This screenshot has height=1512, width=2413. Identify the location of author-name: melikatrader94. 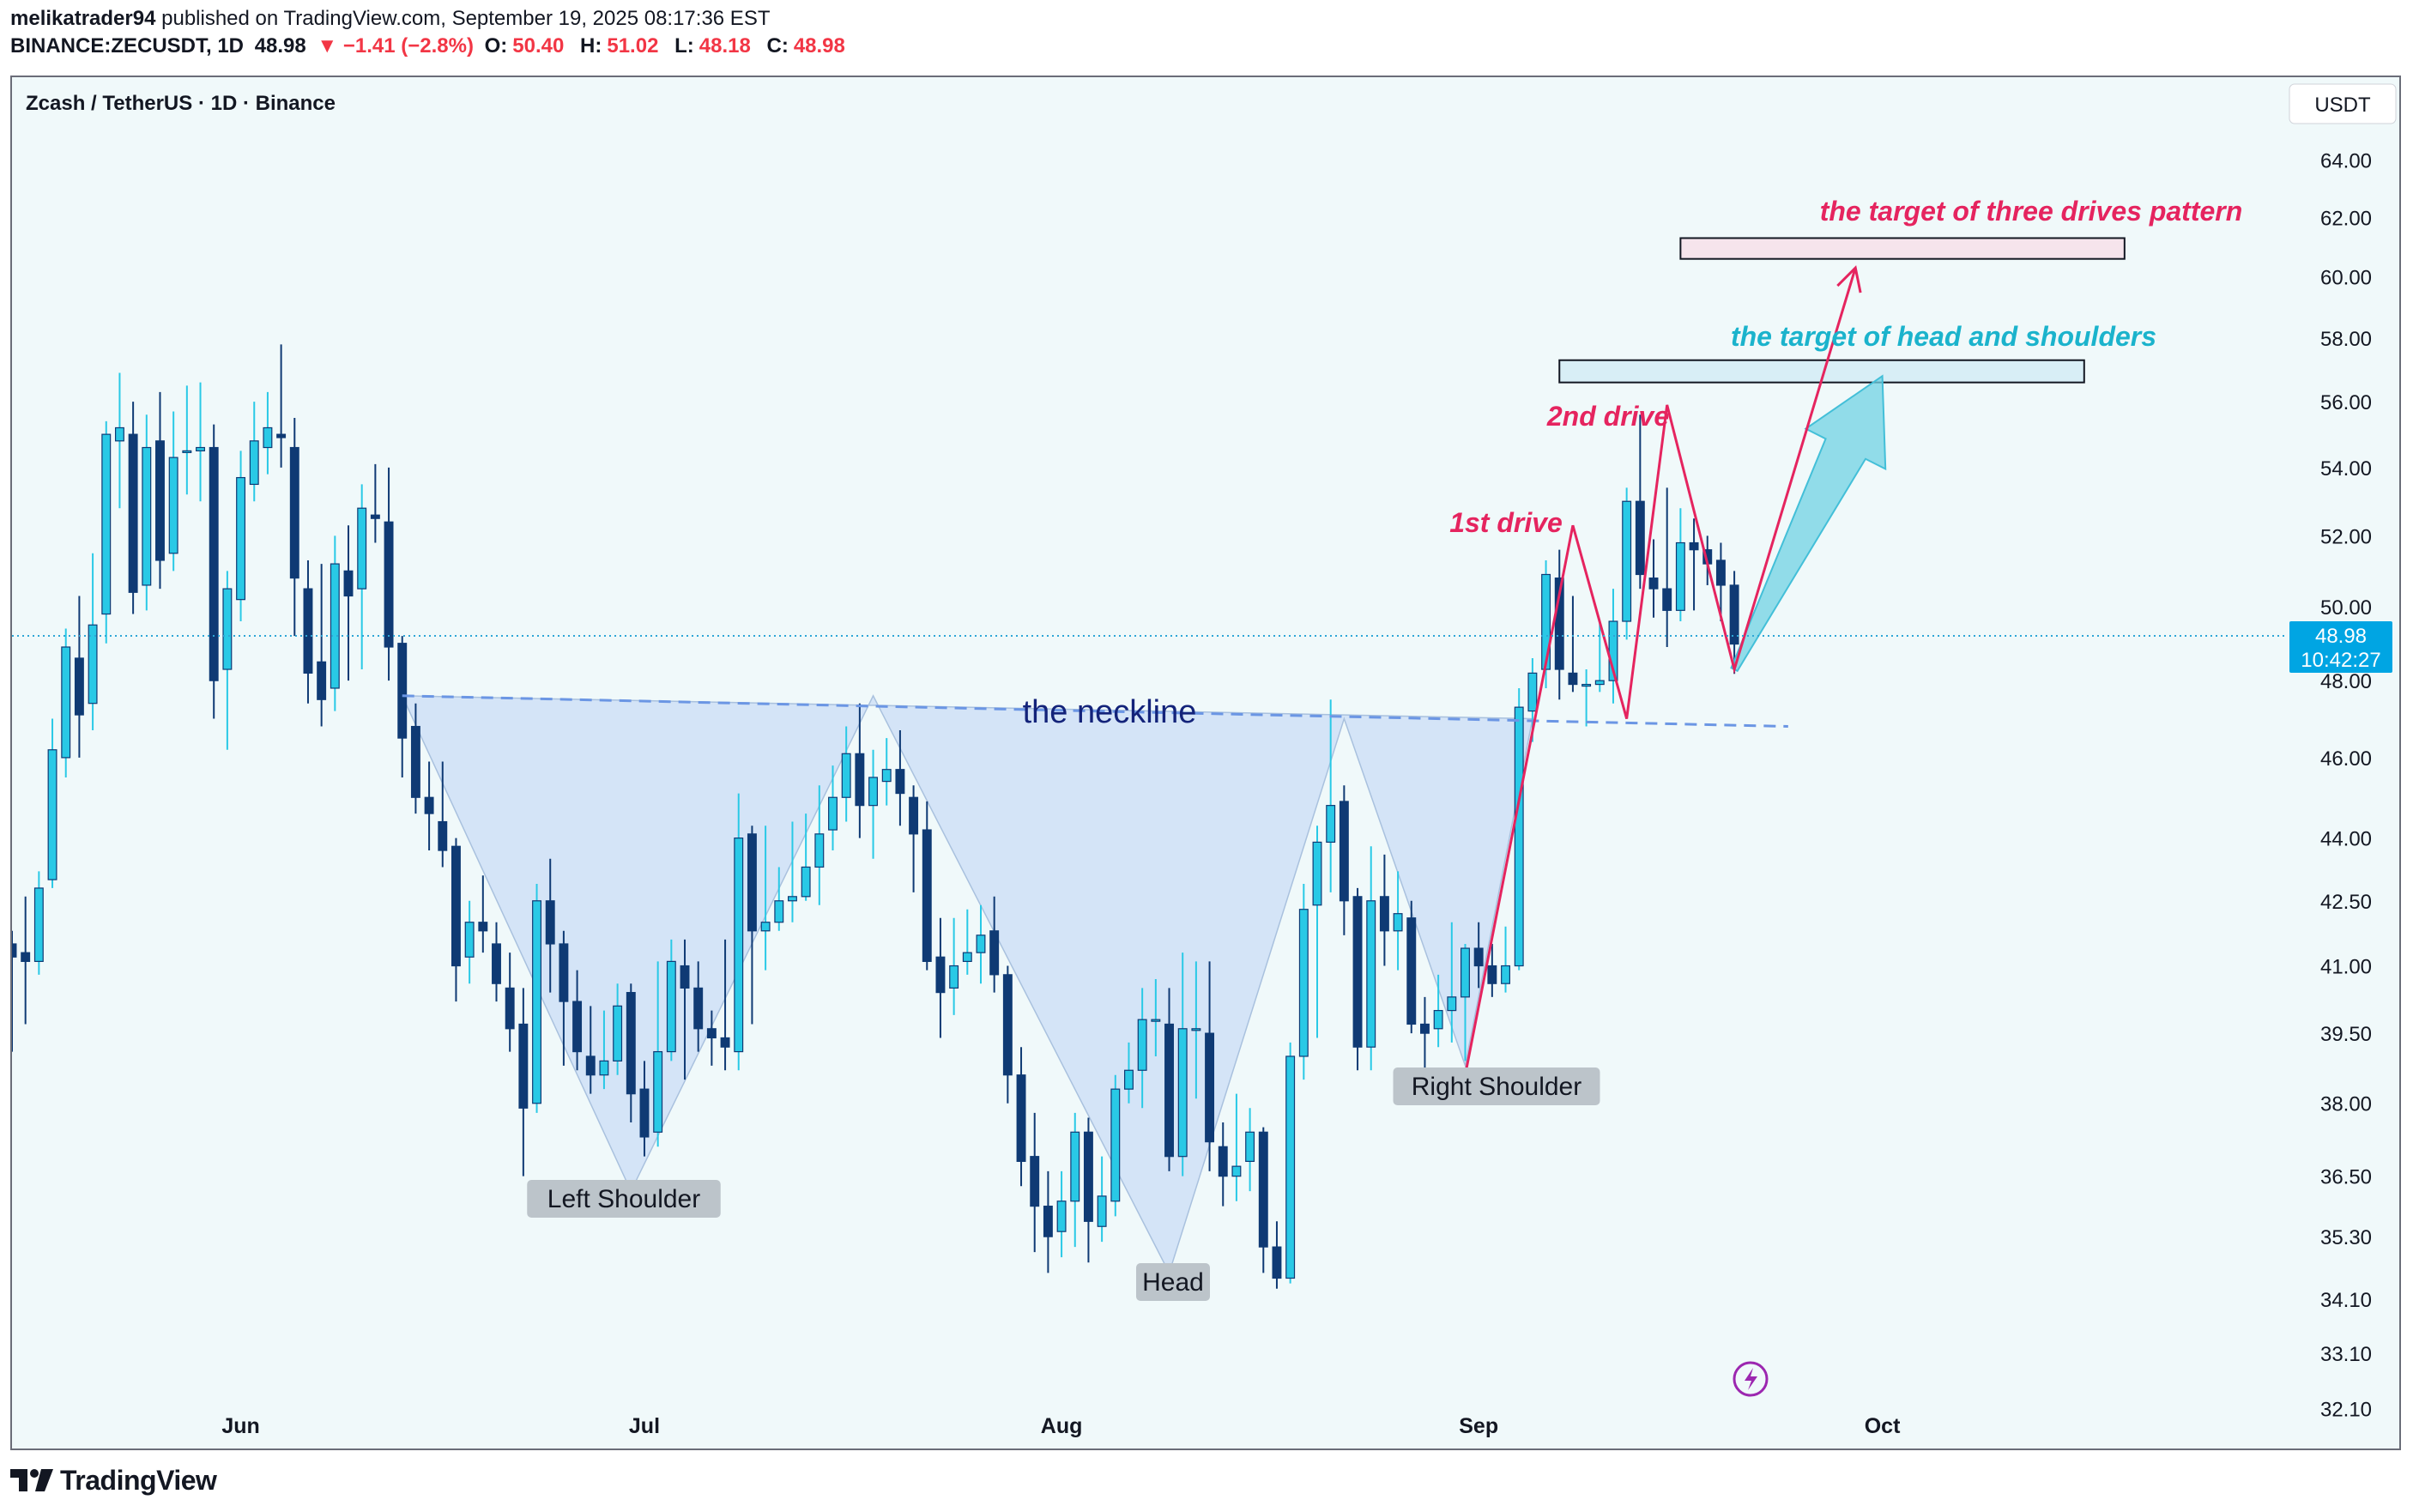
(83, 18).